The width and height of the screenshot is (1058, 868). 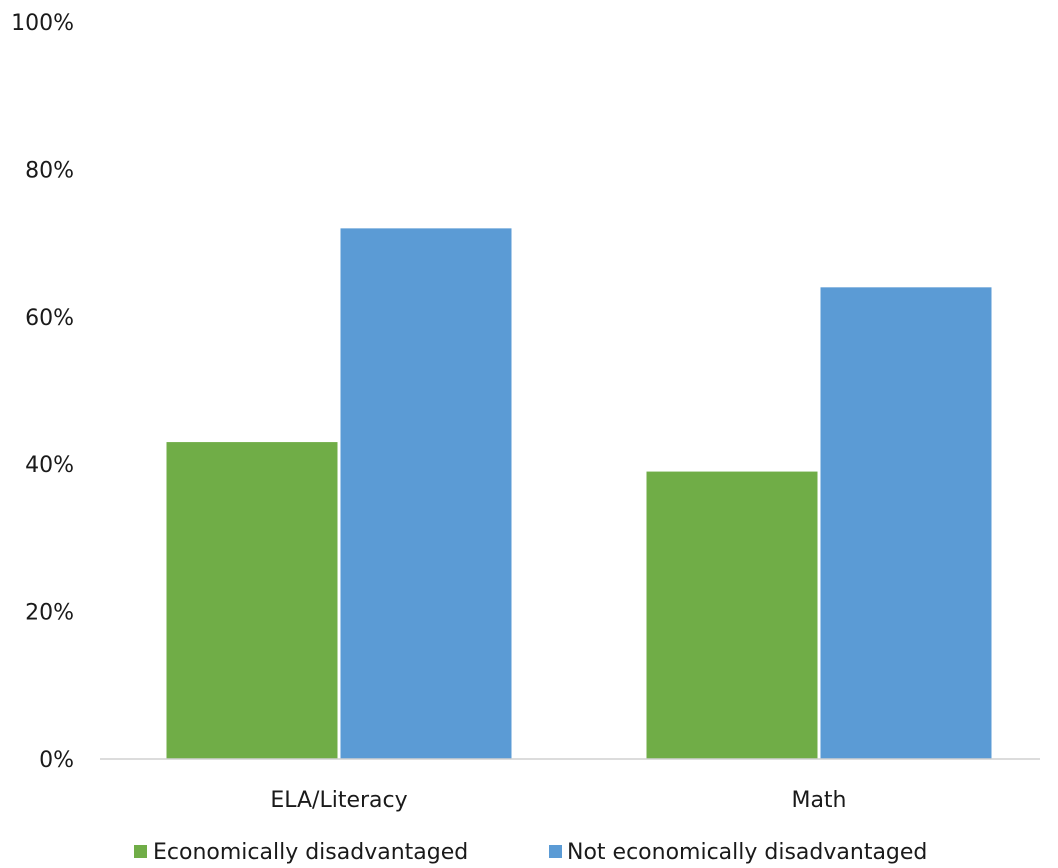 I want to click on bar-economically-disadvantaged-ela-literacy, so click(x=252, y=600).